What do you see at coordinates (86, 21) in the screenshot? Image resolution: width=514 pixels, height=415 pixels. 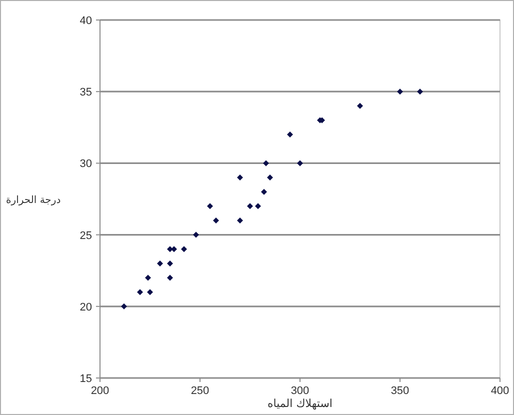 I see `y-tick-label: 40` at bounding box center [86, 21].